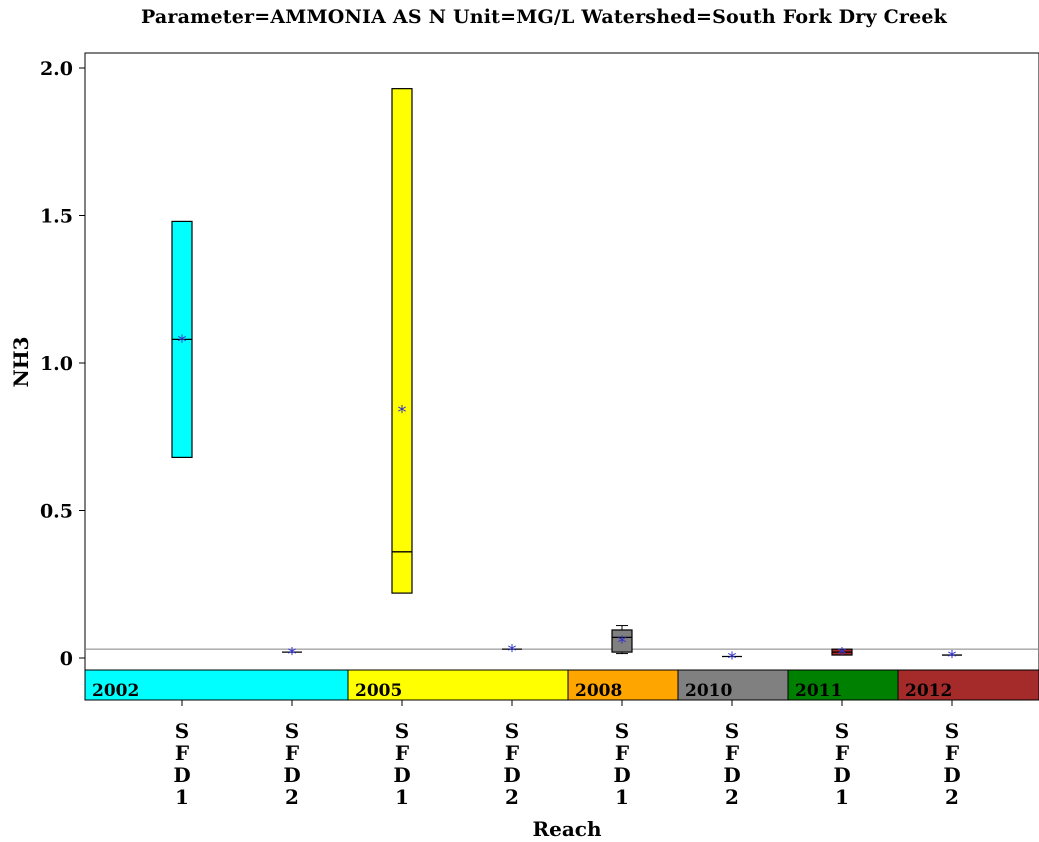 The width and height of the screenshot is (1039, 842). What do you see at coordinates (56, 364) in the screenshot?
I see `y-tick-label: 1.0` at bounding box center [56, 364].